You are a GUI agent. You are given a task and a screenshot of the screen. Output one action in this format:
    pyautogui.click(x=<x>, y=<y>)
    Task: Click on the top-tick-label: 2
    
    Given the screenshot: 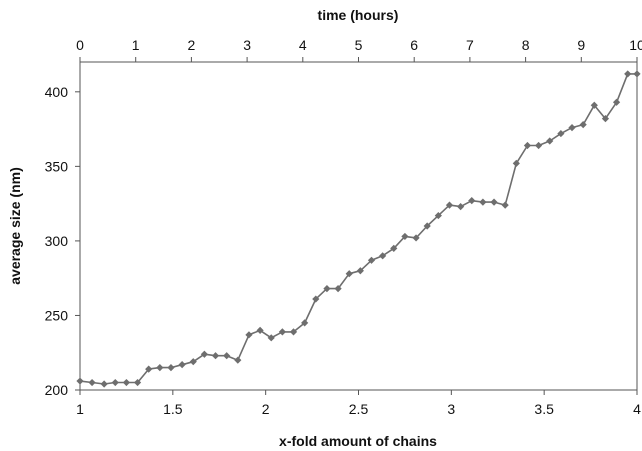 What is the action you would take?
    pyautogui.click(x=192, y=45)
    